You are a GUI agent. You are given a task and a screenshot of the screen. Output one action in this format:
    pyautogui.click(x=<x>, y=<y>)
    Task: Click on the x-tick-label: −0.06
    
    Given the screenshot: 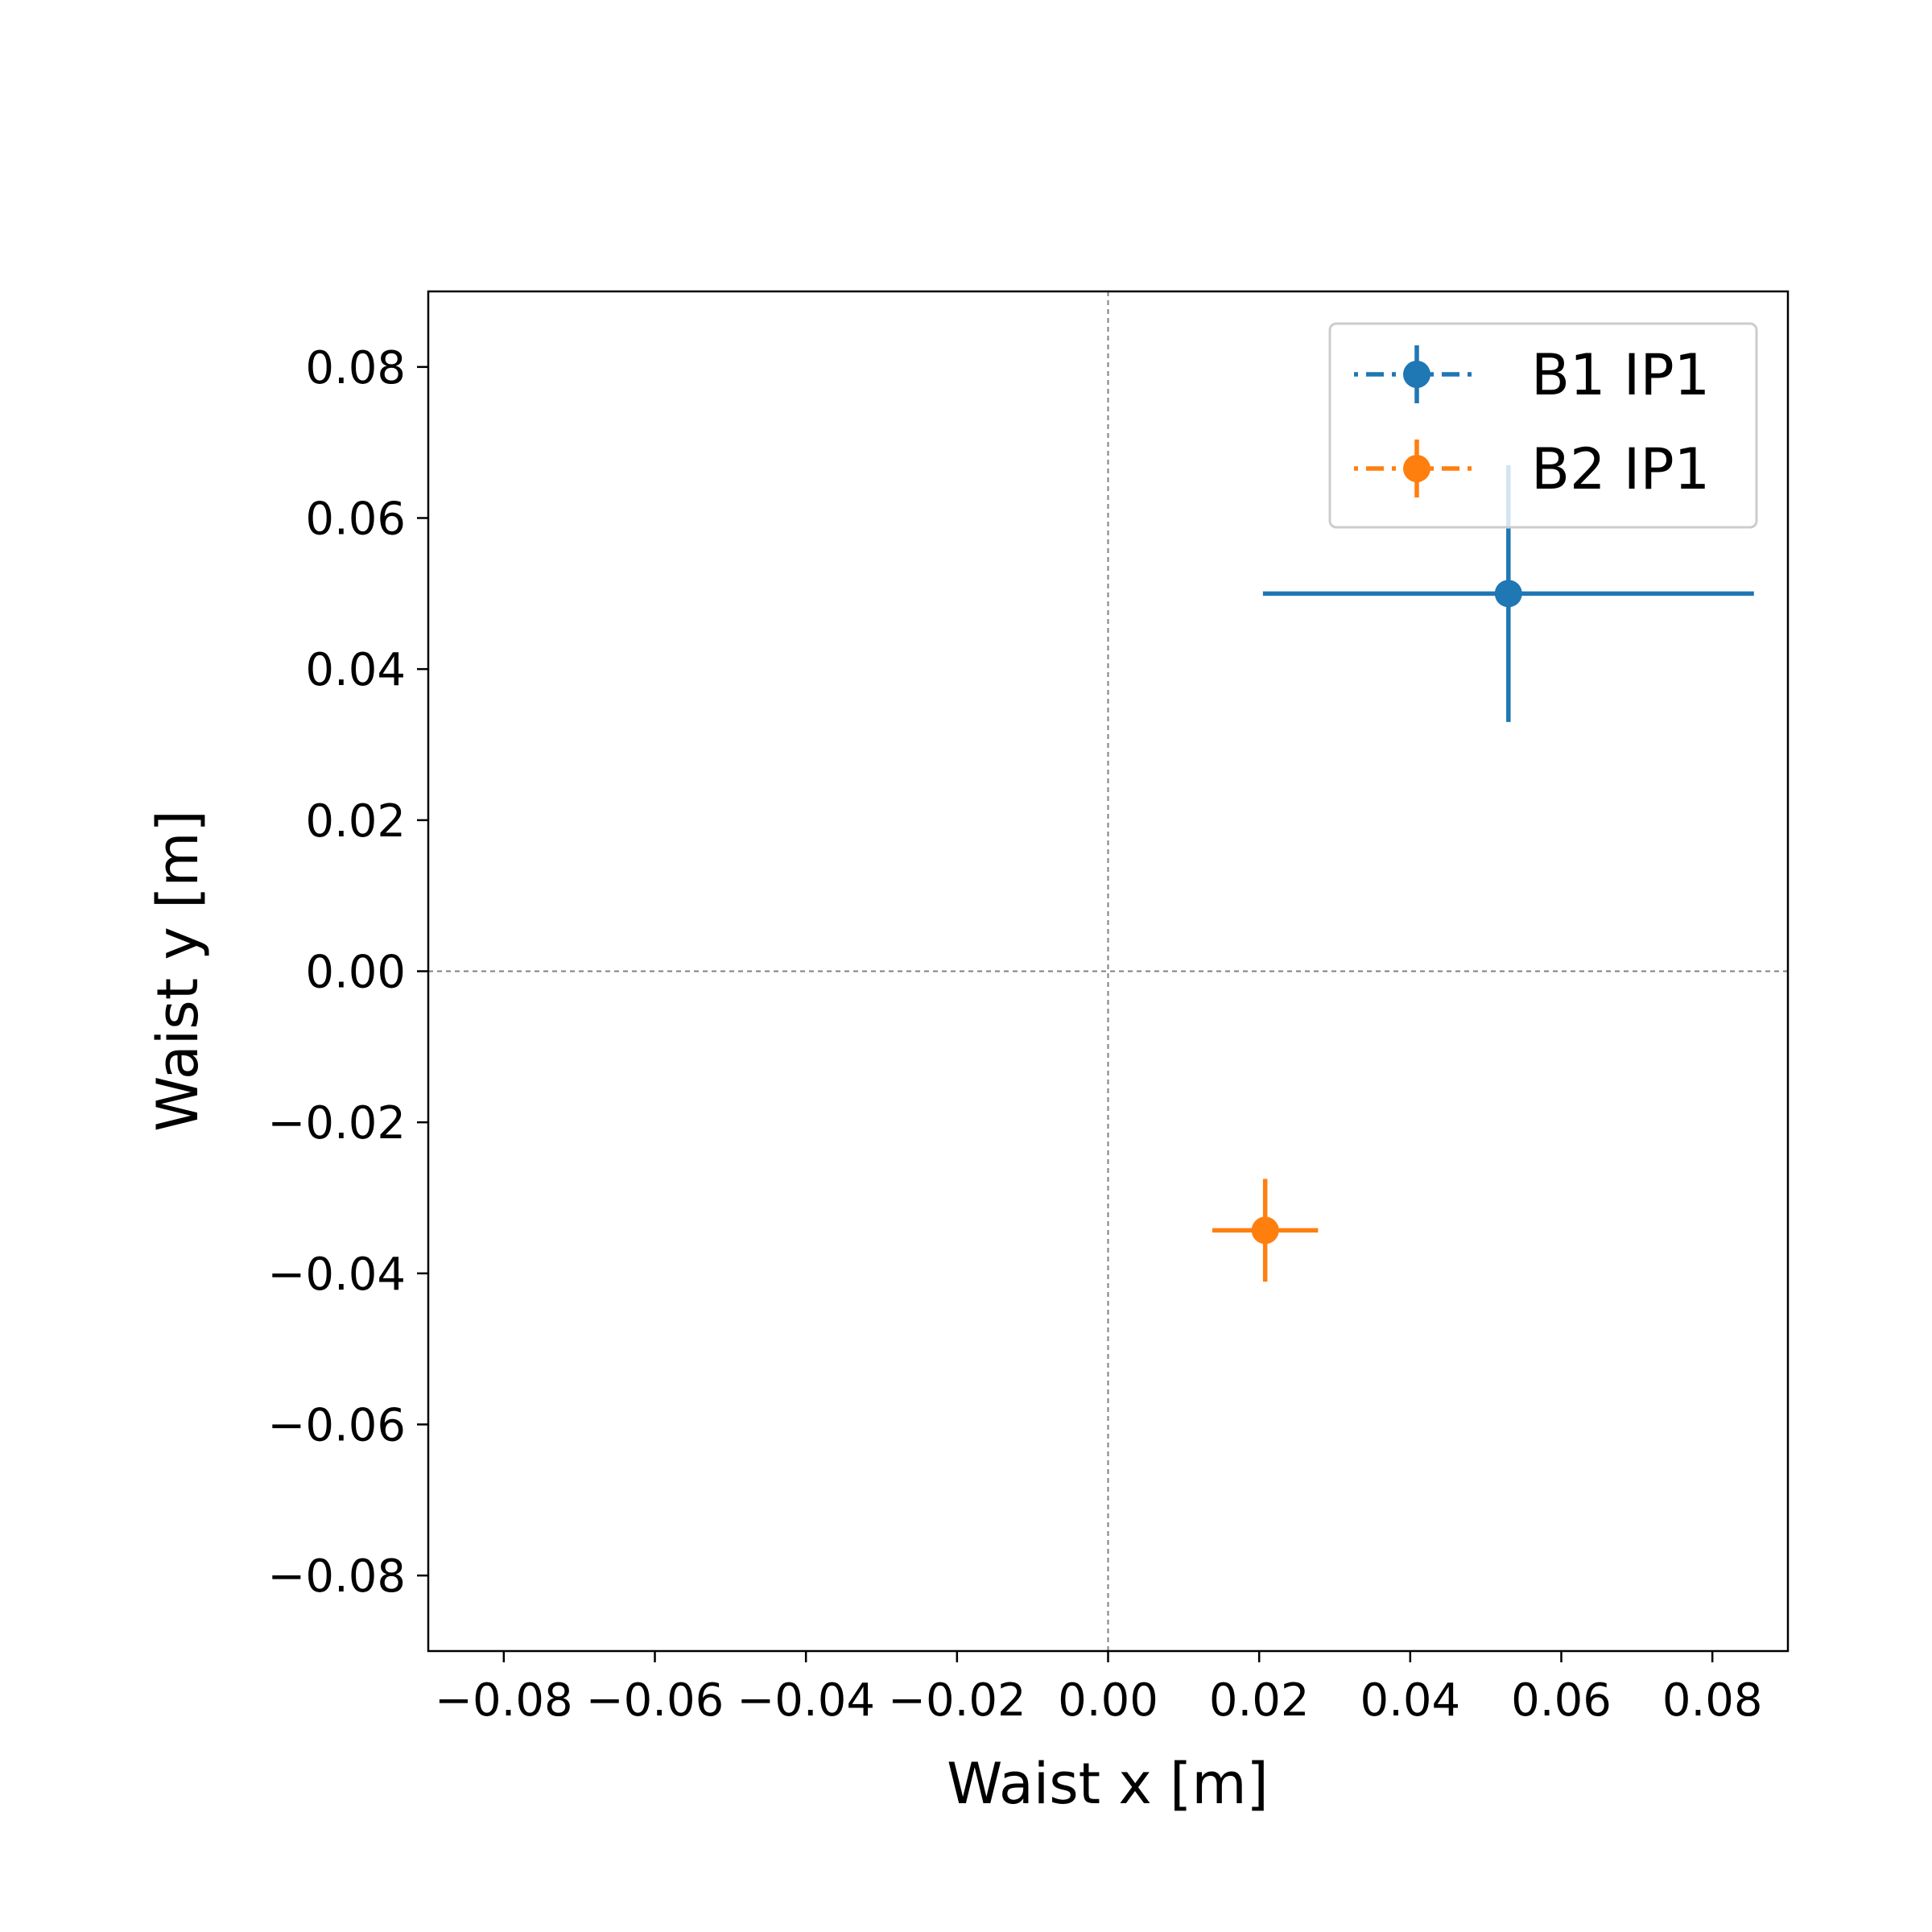 What is the action you would take?
    pyautogui.click(x=655, y=1700)
    